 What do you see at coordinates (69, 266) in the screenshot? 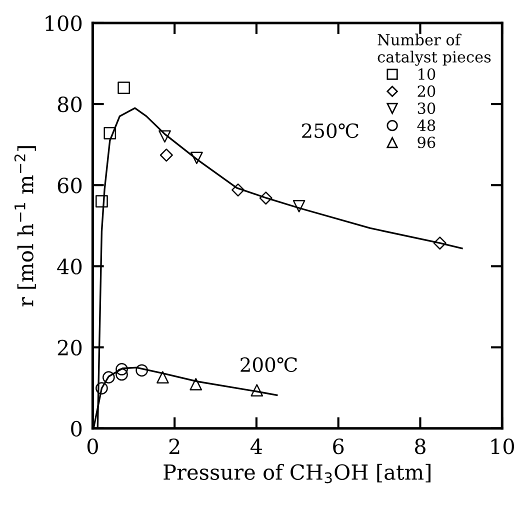
I see `y-tick-label: 40` at bounding box center [69, 266].